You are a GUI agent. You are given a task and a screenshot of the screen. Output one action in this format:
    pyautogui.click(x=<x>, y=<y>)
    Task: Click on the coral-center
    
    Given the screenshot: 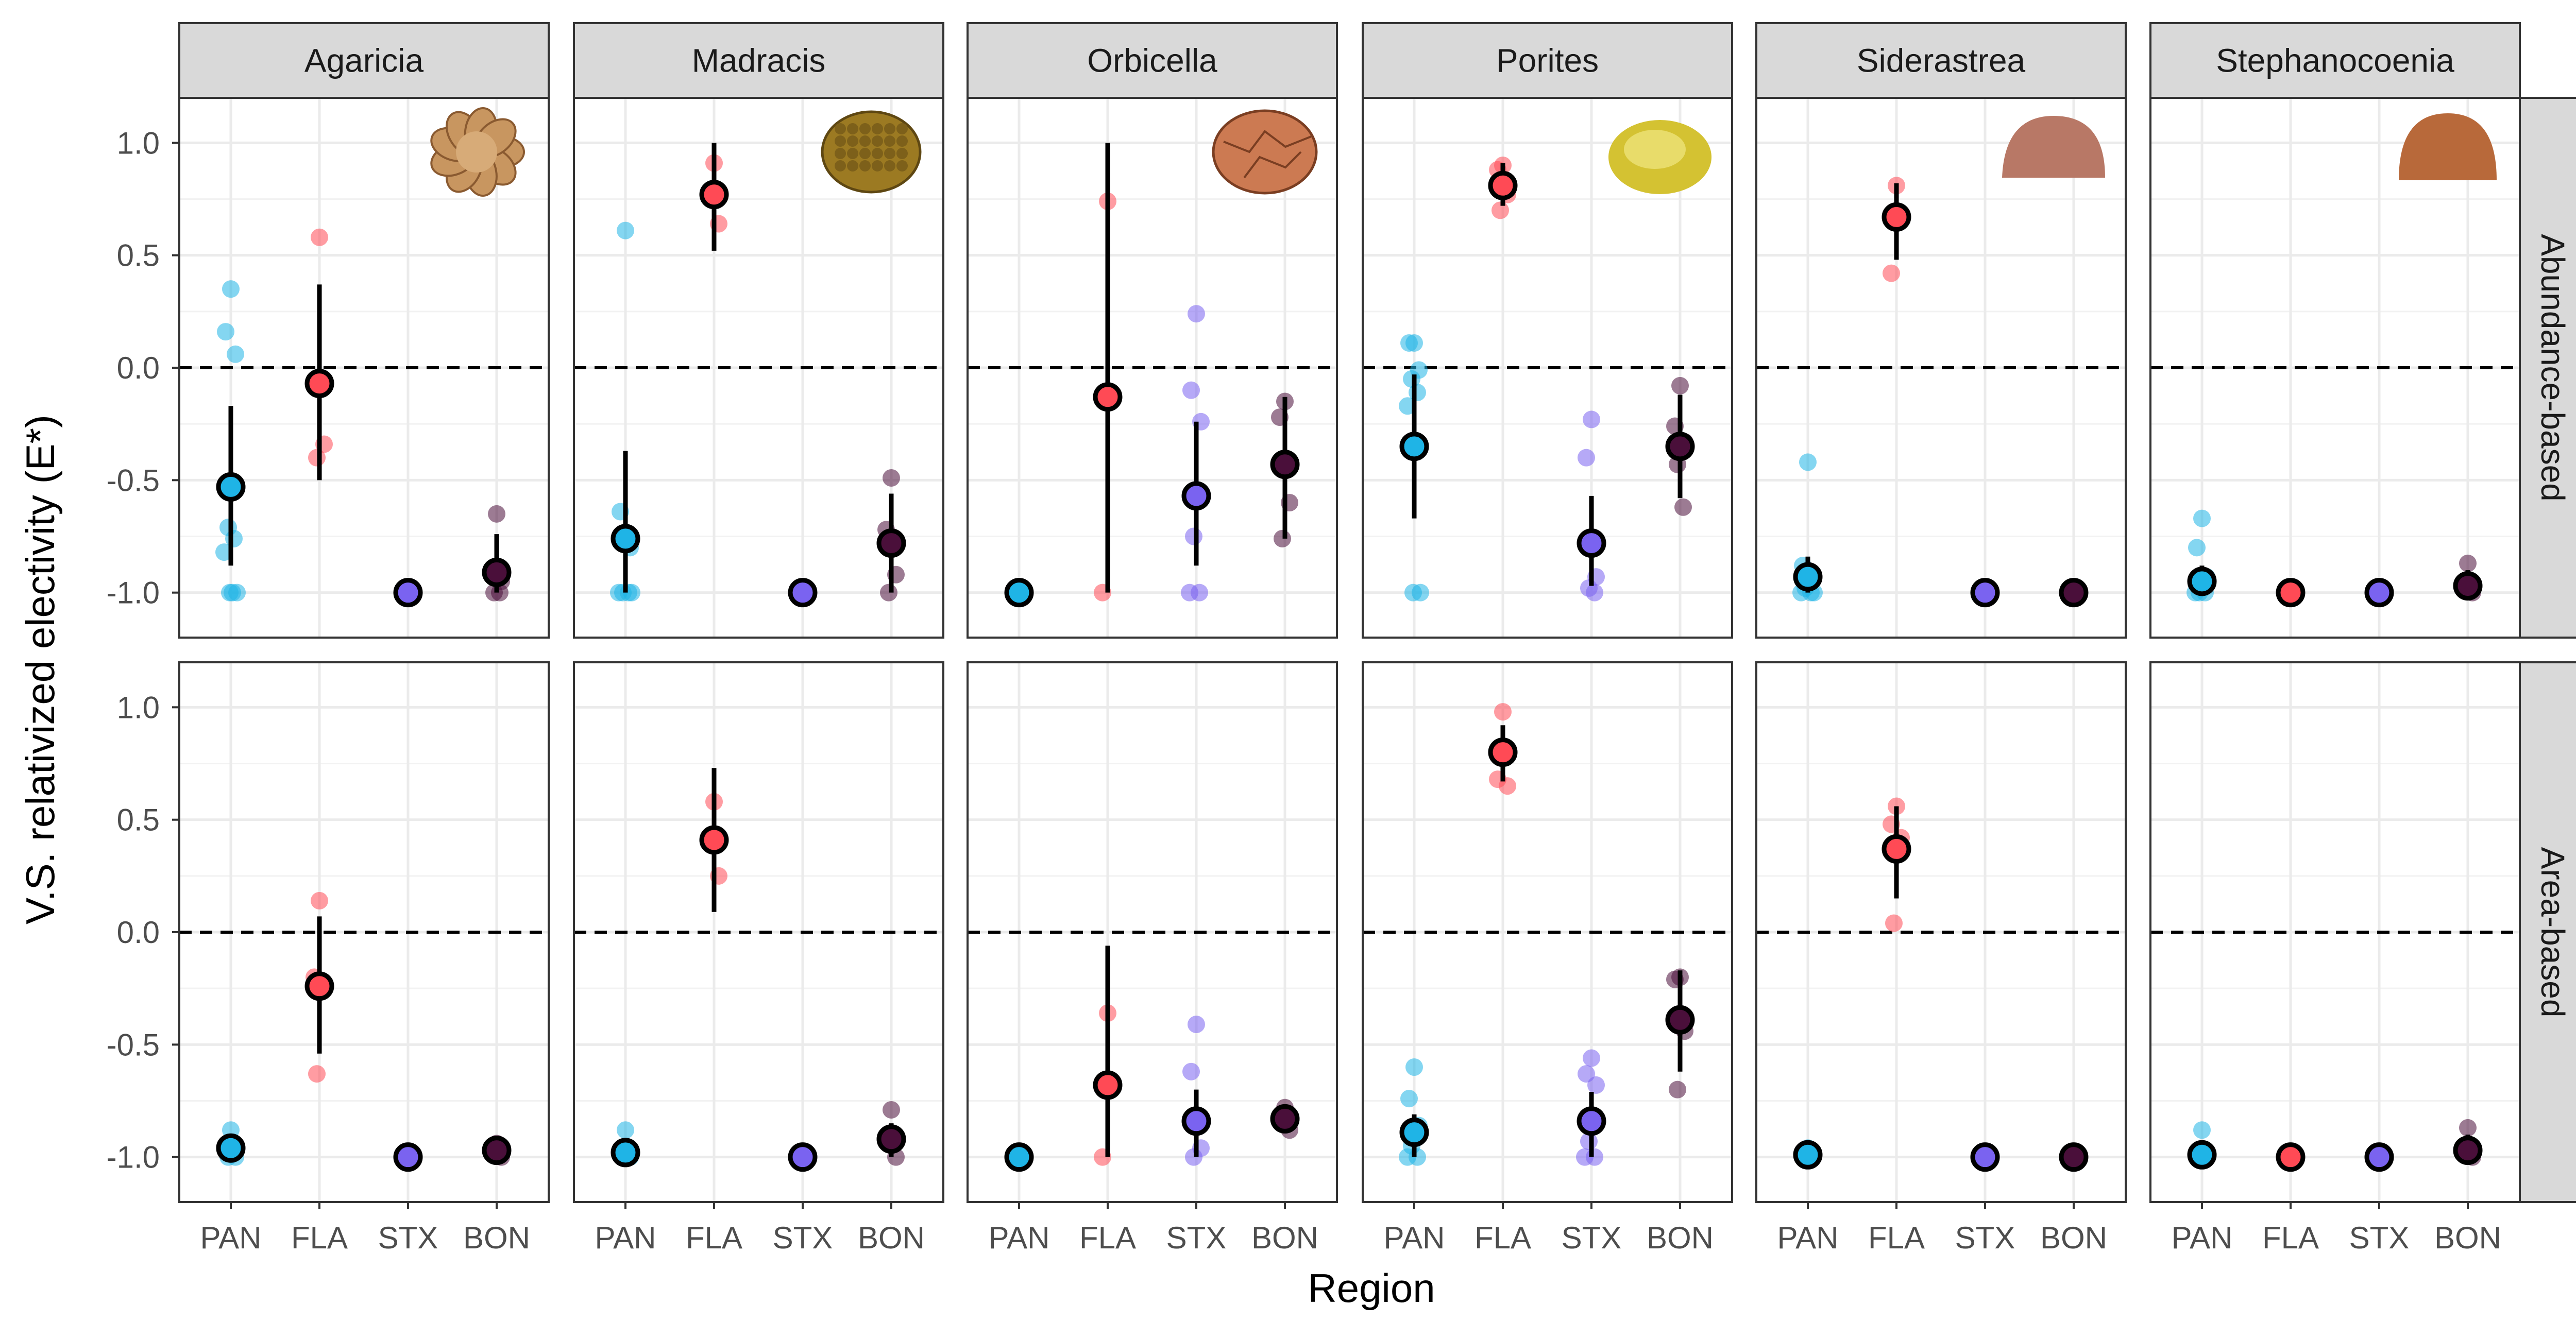 What is the action you would take?
    pyautogui.click(x=476, y=152)
    